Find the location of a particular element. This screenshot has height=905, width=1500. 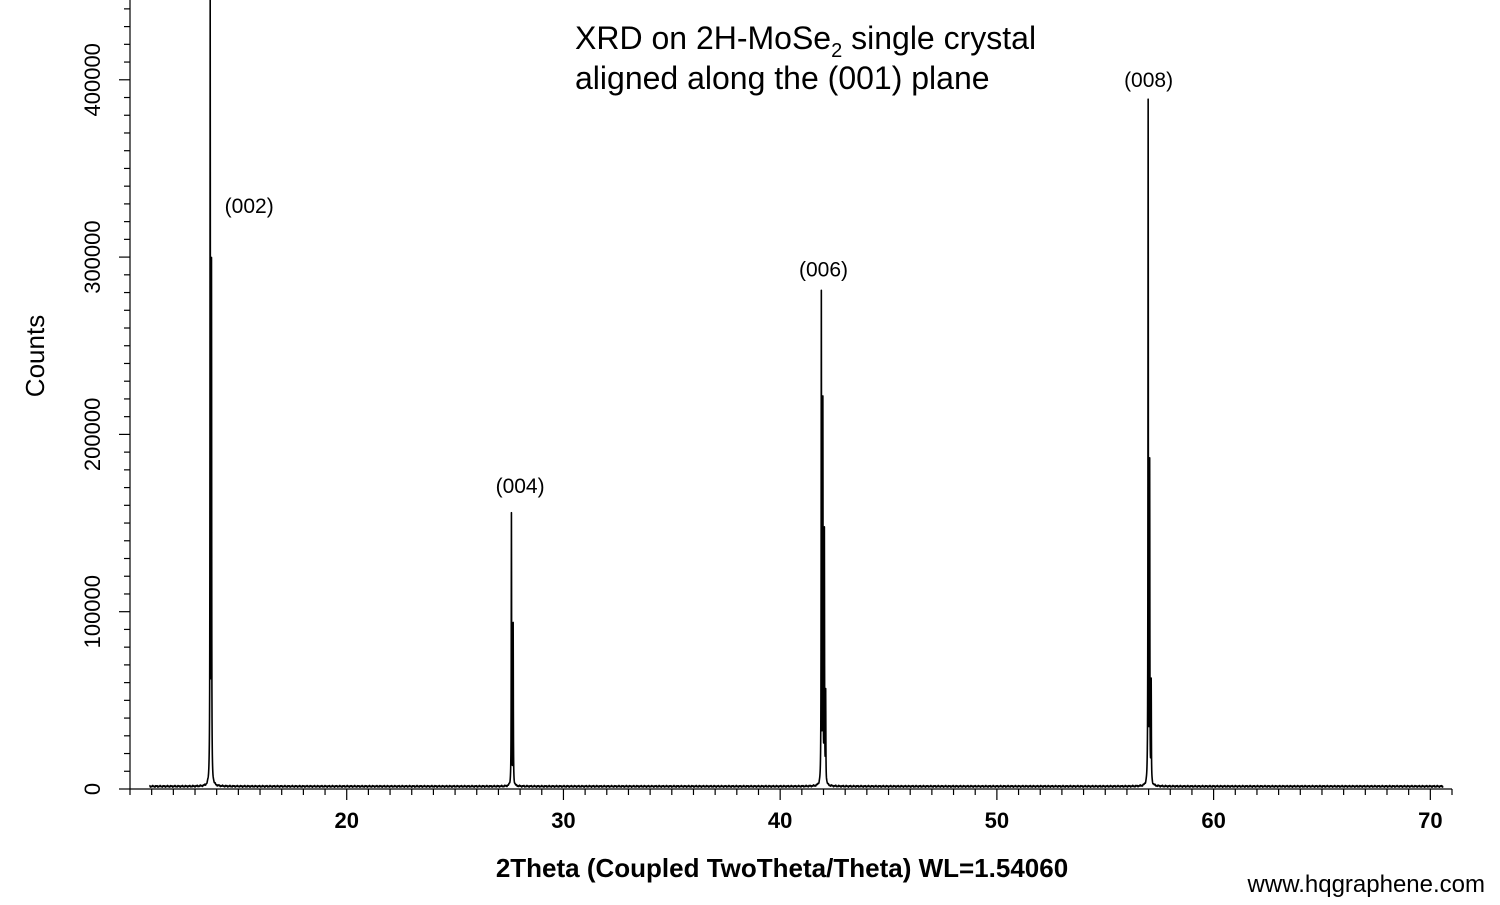

peak-label: (008) is located at coordinates (1148, 80).